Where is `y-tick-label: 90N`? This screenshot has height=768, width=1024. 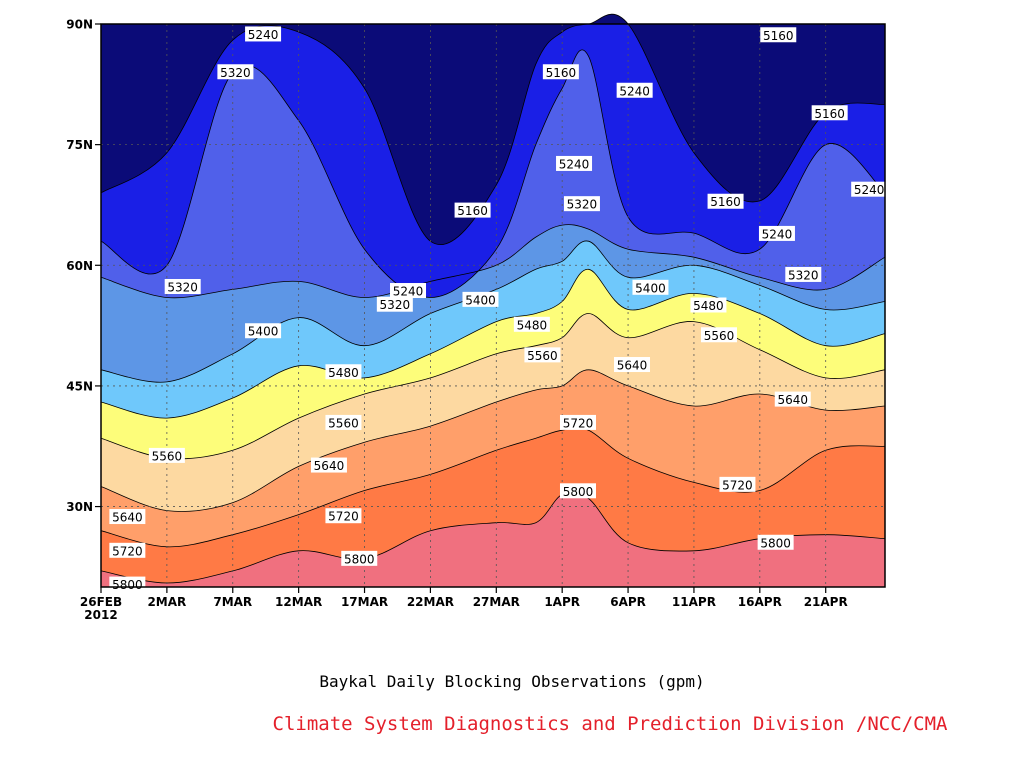
y-tick-label: 90N is located at coordinates (79, 25).